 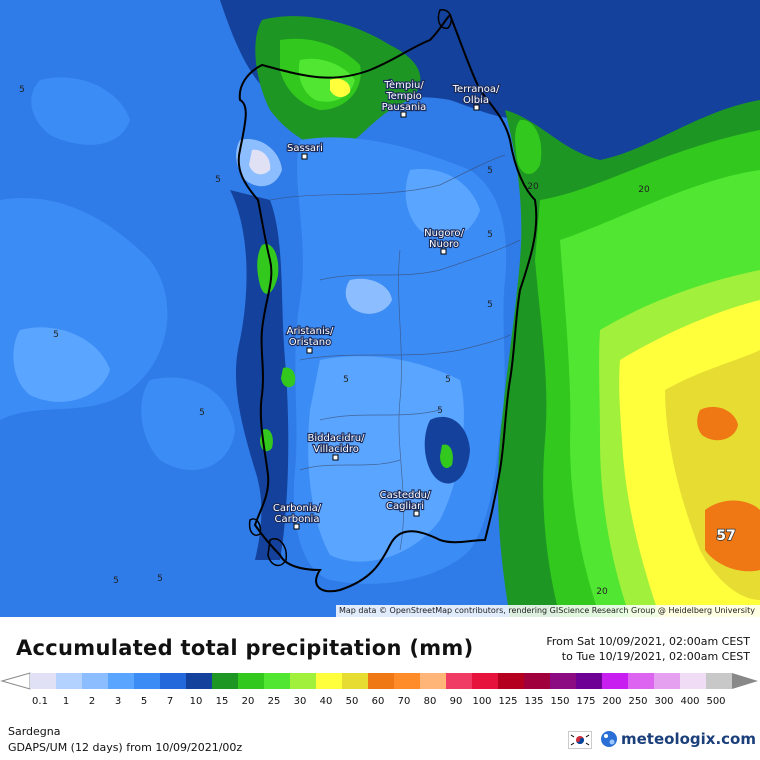 What do you see at coordinates (92, 701) in the screenshot?
I see `scale-tick-label: 2` at bounding box center [92, 701].